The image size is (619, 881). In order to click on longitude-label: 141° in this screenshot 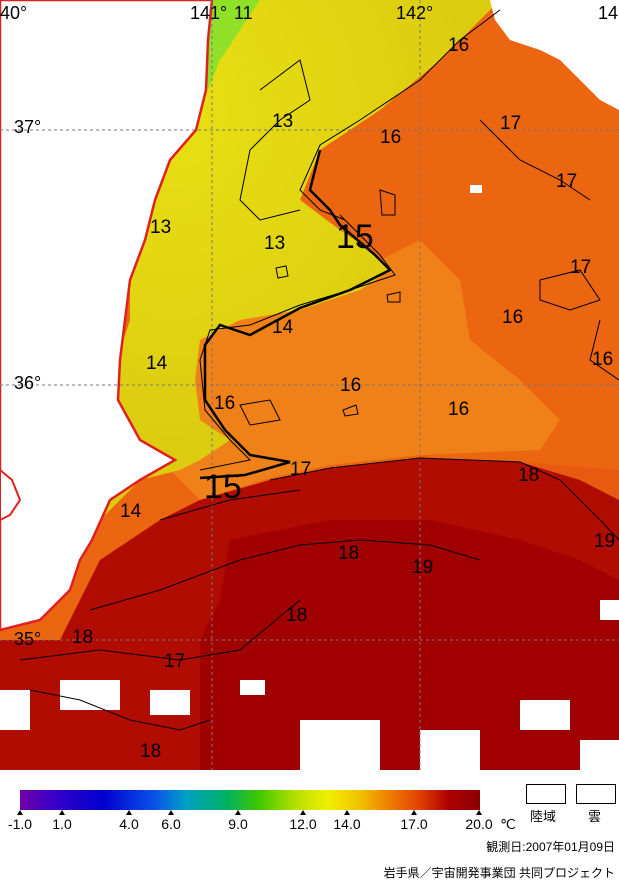, I will do `click(209, 13)`.